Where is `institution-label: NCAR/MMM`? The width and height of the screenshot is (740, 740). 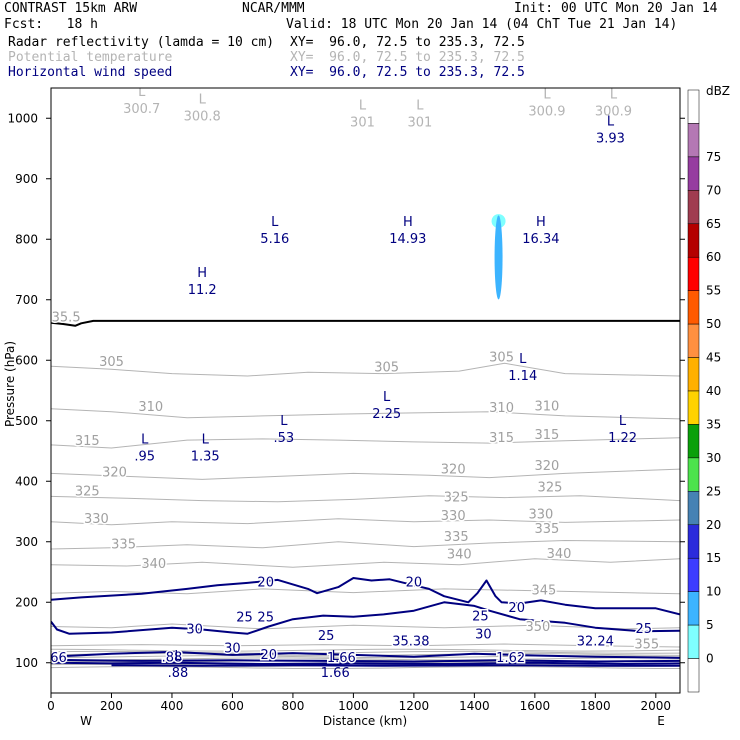 institution-label: NCAR/MMM is located at coordinates (273, 8).